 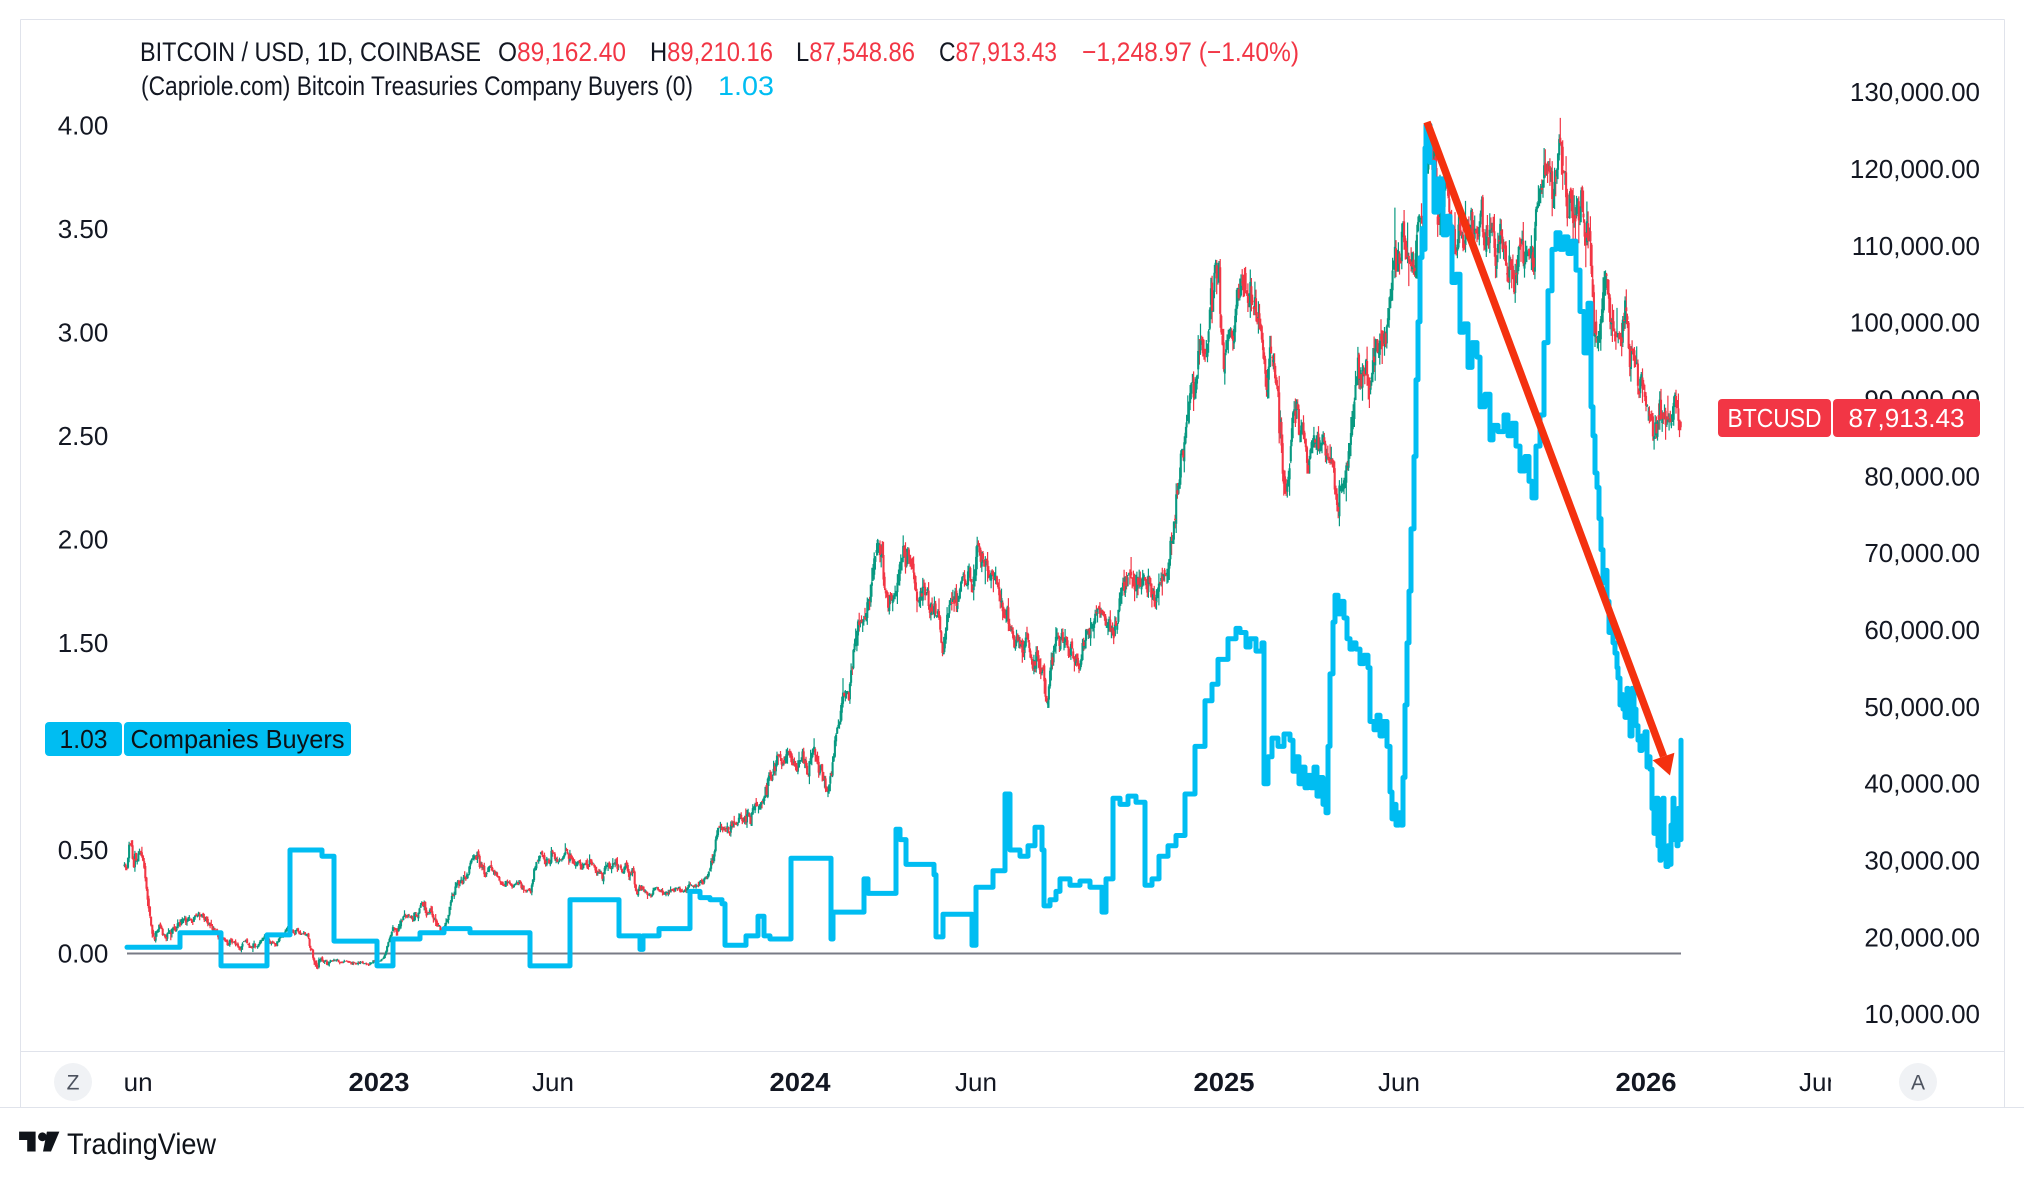 I want to click on svg-text: 80,000.00, so click(x=1922, y=476).